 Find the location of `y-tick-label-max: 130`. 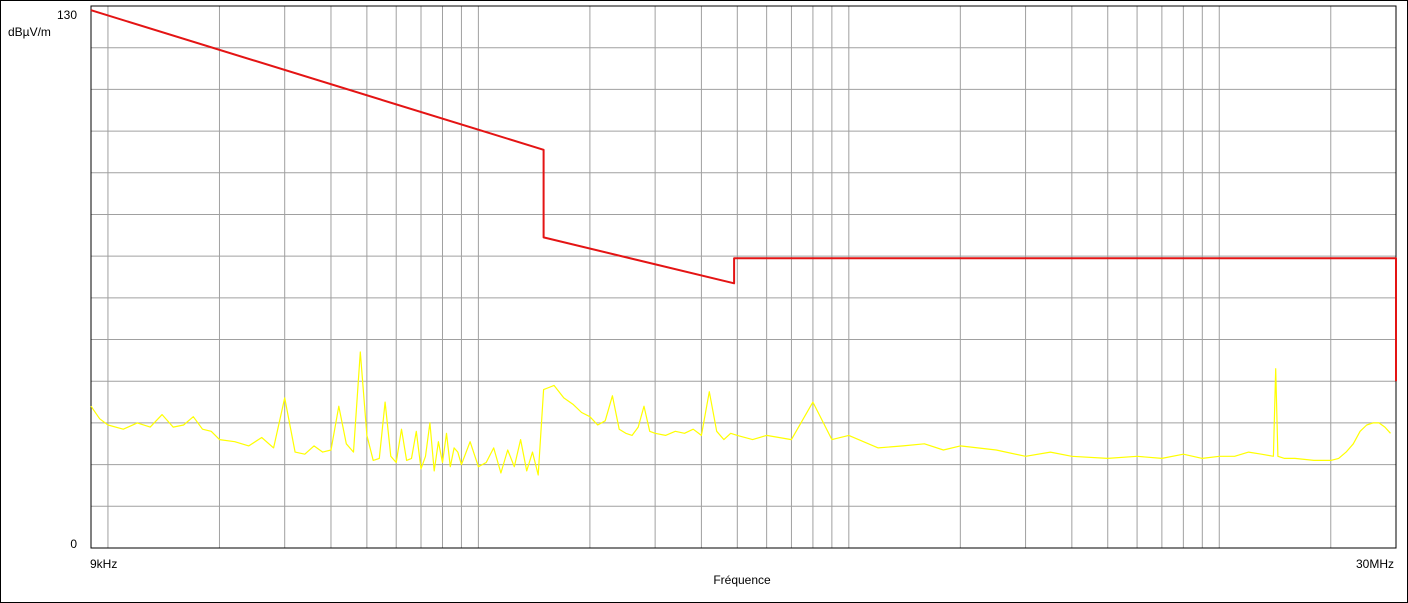

y-tick-label-max: 130 is located at coordinates (67, 15).